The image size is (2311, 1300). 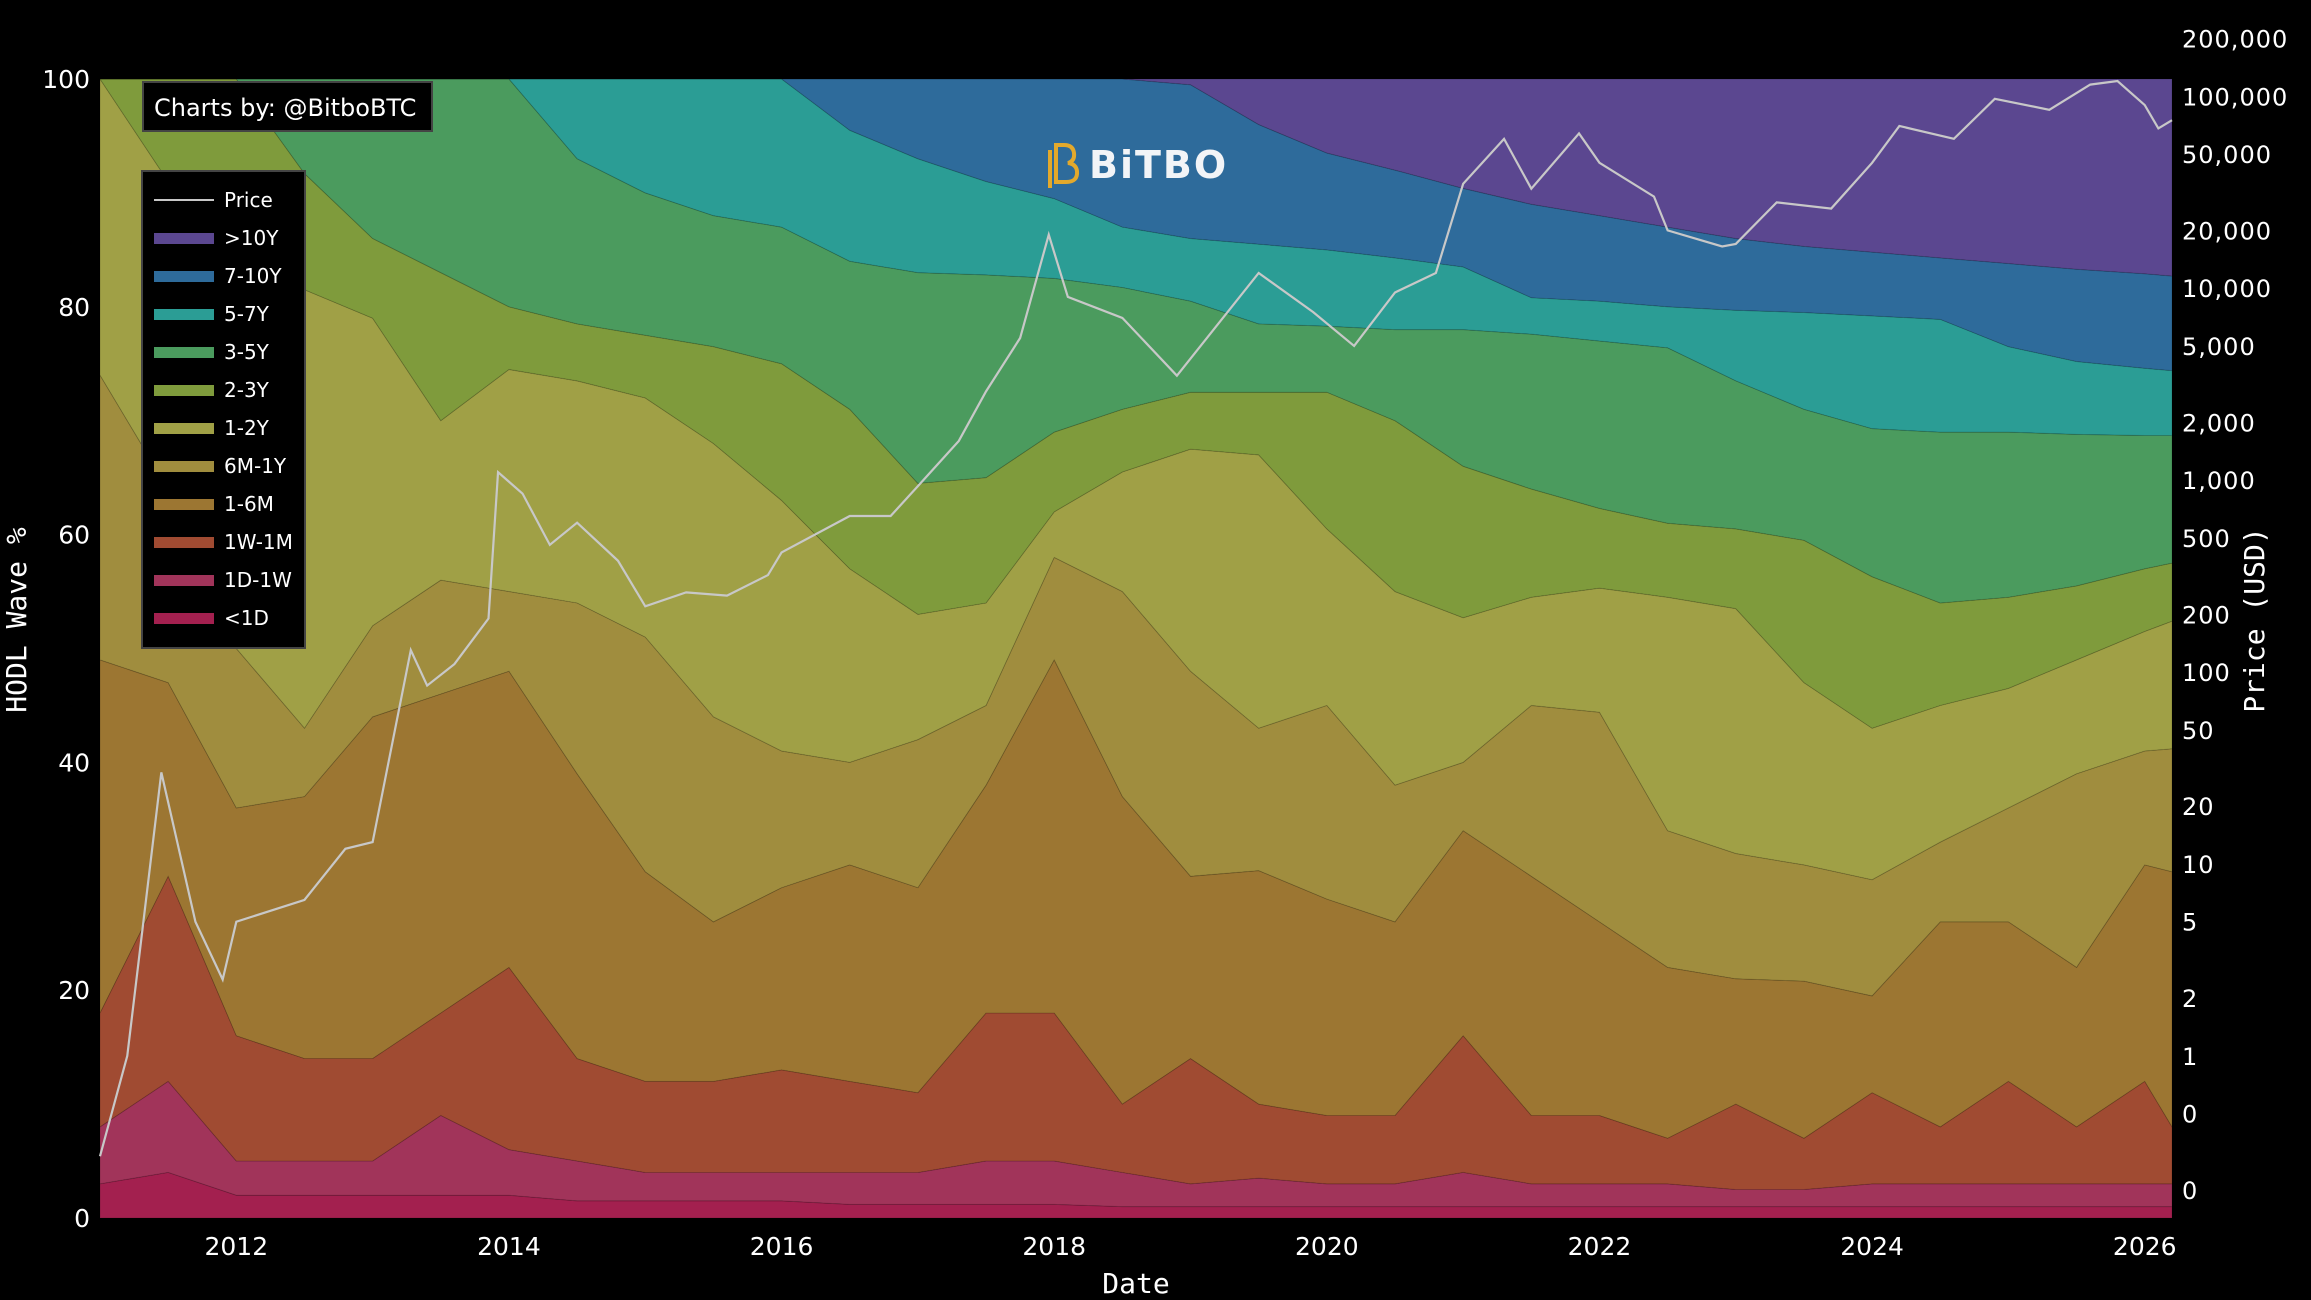 What do you see at coordinates (2227, 155) in the screenshot?
I see `y2-tick-label: 50,000` at bounding box center [2227, 155].